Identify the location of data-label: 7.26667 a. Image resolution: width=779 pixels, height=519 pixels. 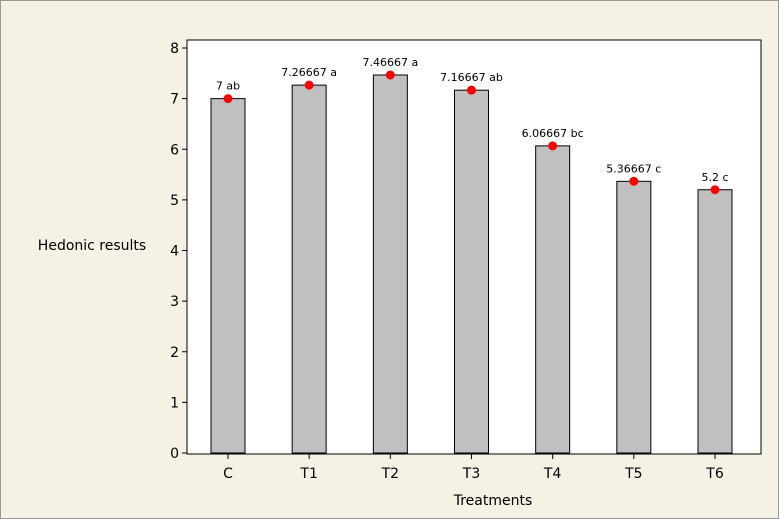
(309, 72).